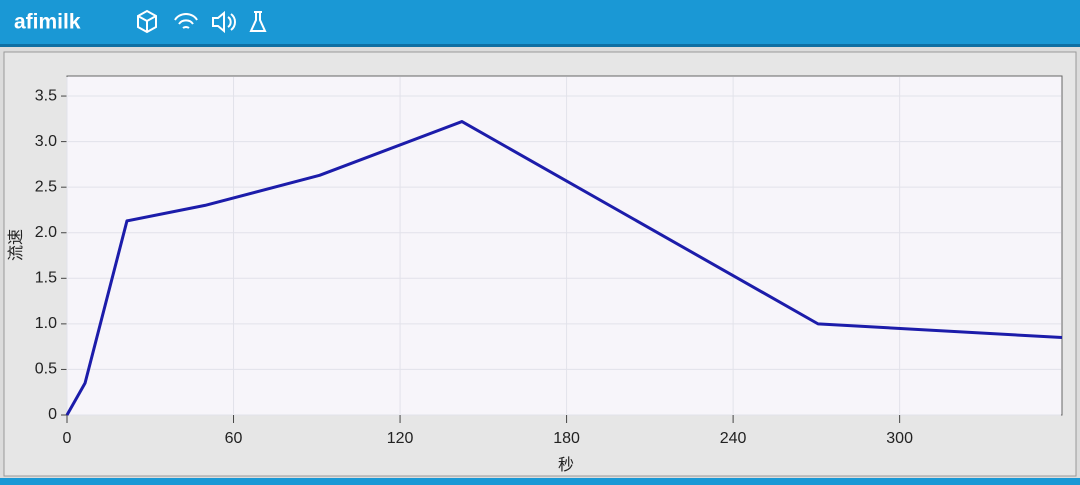 Image resolution: width=1080 pixels, height=485 pixels. What do you see at coordinates (52, 414) in the screenshot?
I see `y-tick-label: 0` at bounding box center [52, 414].